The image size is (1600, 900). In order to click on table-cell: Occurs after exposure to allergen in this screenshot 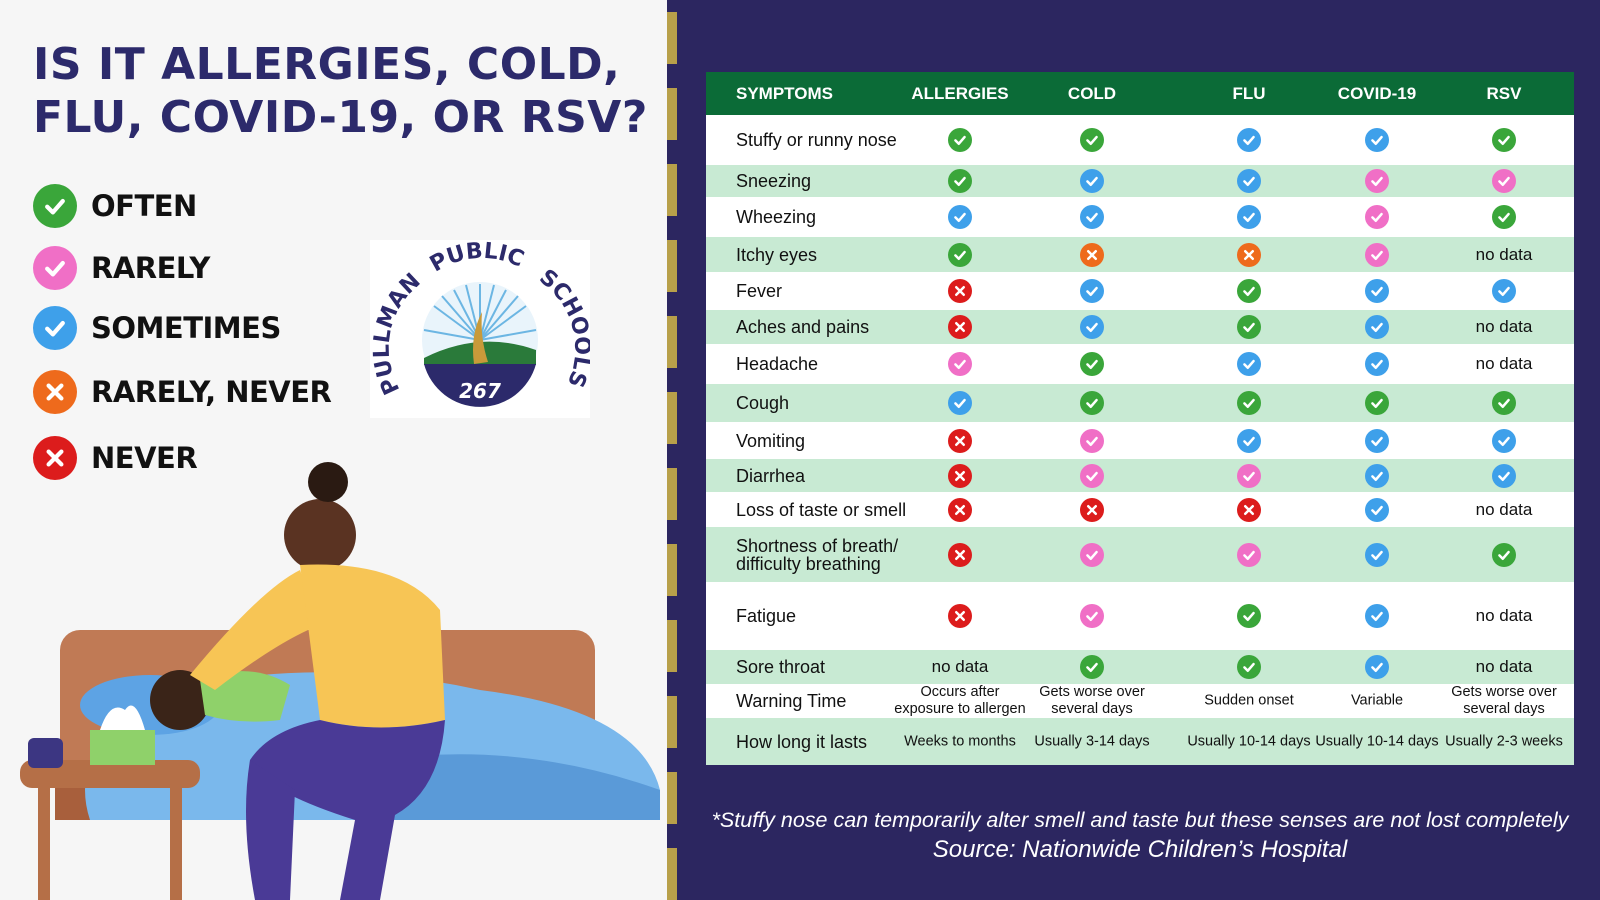, I will do `click(960, 701)`.